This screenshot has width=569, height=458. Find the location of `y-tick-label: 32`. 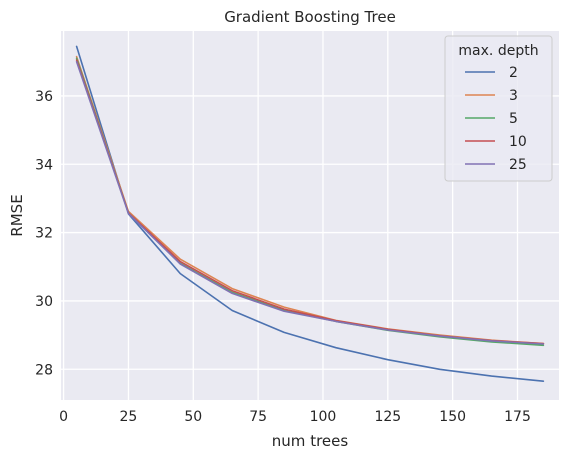

y-tick-label: 32 is located at coordinates (44, 234).